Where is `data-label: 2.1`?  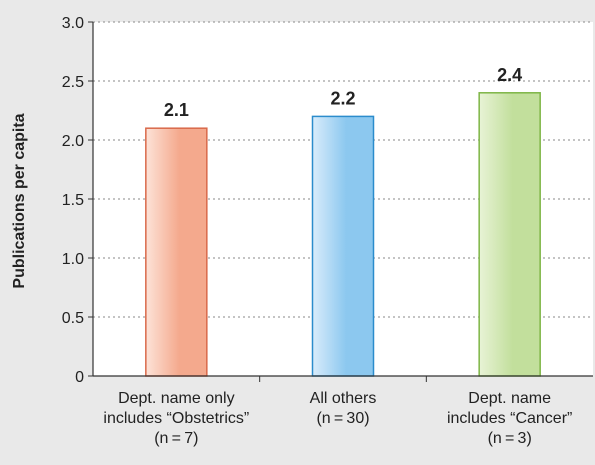
data-label: 2.1 is located at coordinates (176, 110).